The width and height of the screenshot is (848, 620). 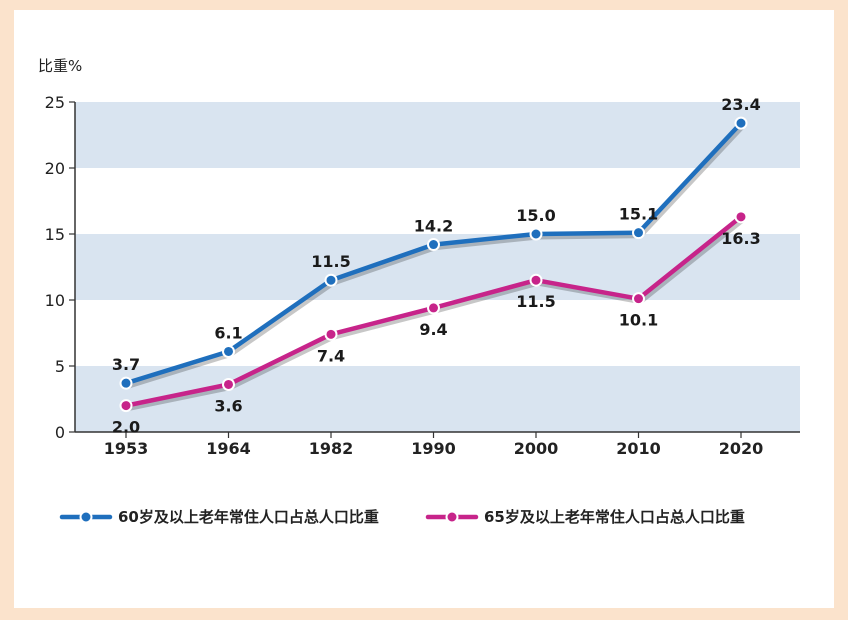 I want to click on x-tick-label: 1990, so click(x=433, y=448).